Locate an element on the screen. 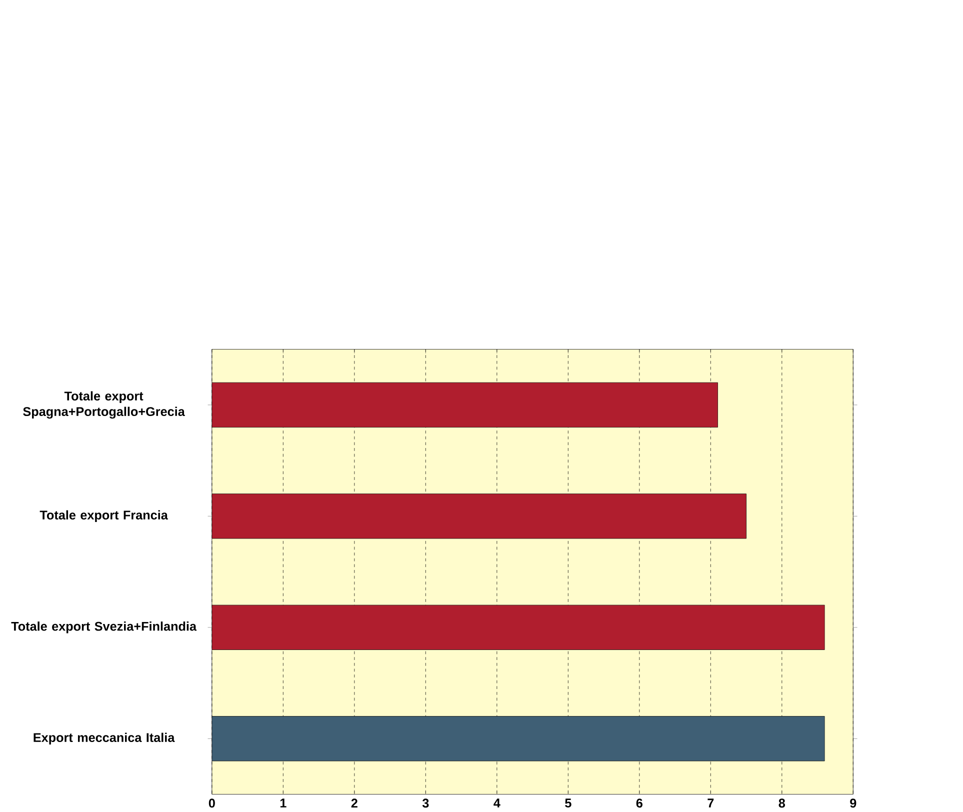  x-tick-label: 8 is located at coordinates (782, 803).